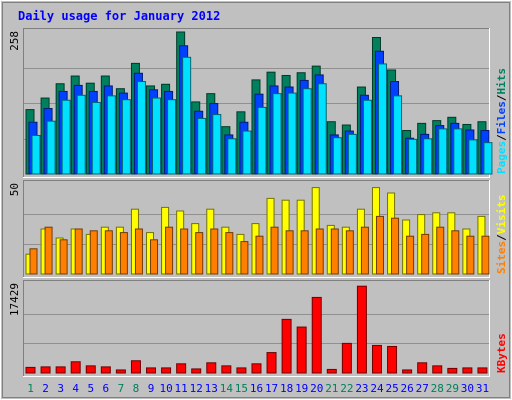  I want to click on series-legend: Sites/Visits, so click(501, 235).